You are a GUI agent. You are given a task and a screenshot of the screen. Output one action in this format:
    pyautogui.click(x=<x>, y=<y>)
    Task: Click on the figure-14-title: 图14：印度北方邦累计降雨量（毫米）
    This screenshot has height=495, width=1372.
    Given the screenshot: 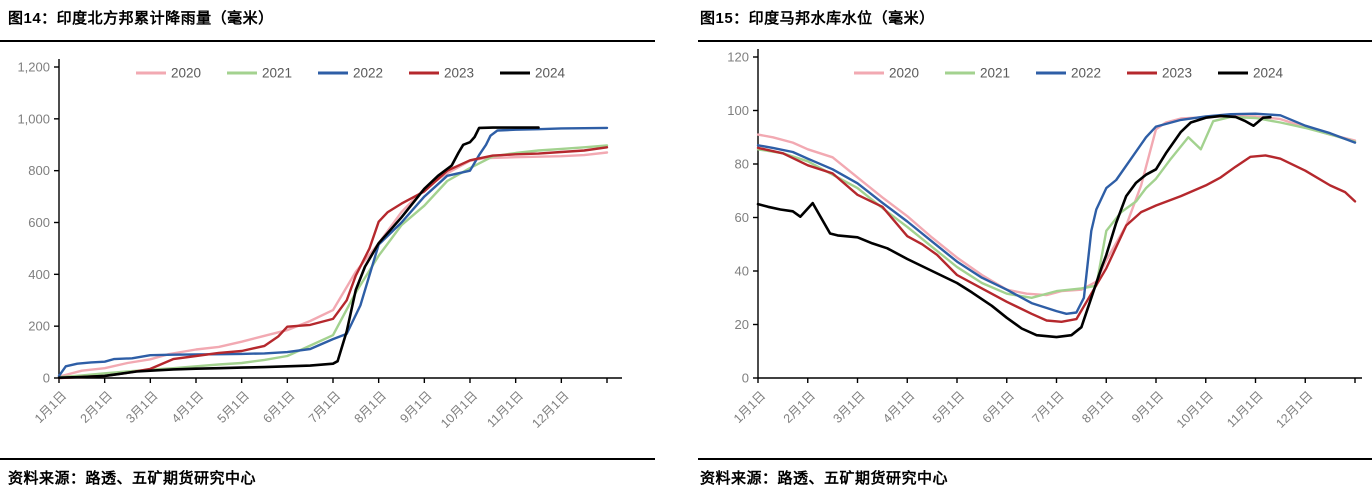 What is the action you would take?
    pyautogui.click(x=141, y=18)
    